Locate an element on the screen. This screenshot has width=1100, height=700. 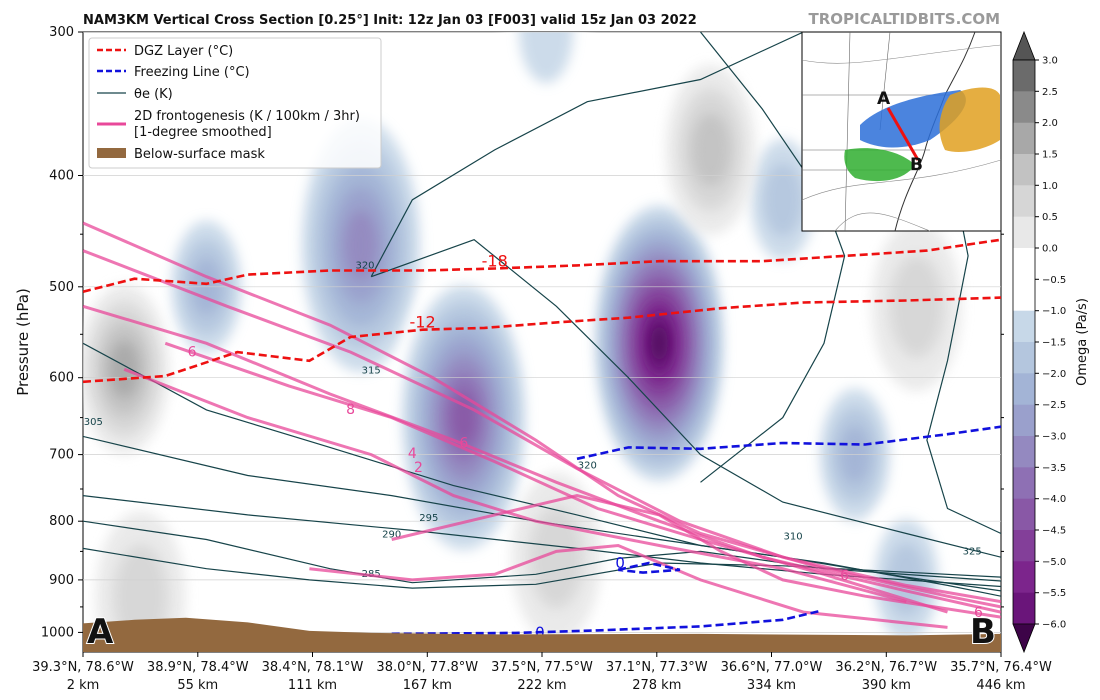
colorbar-tick-label-5: 0.5 is located at coordinates (1050, 217).